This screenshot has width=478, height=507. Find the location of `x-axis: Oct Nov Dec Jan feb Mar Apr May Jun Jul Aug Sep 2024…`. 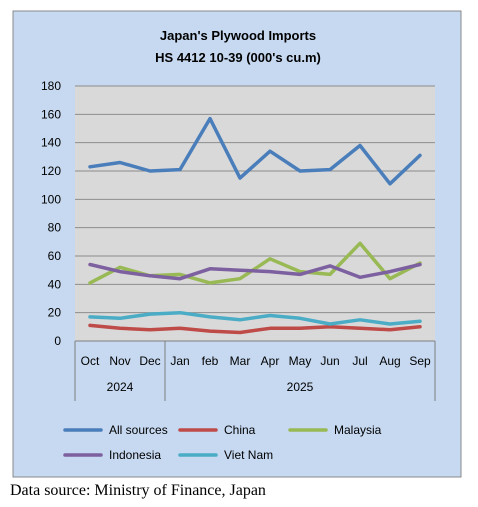

x-axis: Oct Nov Dec Jan feb Mar Apr May Jun Jul Aug Sep 2024… is located at coordinates (255, 371).